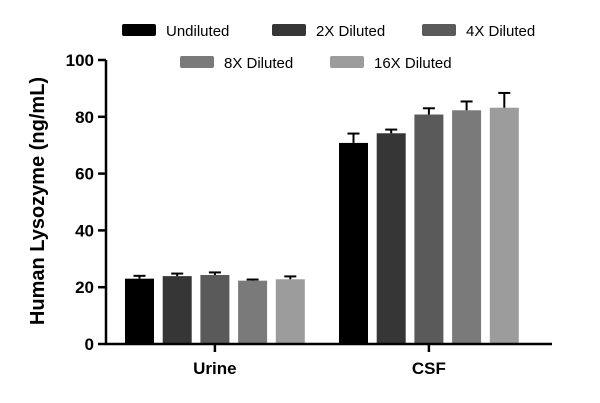 The image size is (600, 403). What do you see at coordinates (429, 368) in the screenshot?
I see `x-category-label-csf: CSF` at bounding box center [429, 368].